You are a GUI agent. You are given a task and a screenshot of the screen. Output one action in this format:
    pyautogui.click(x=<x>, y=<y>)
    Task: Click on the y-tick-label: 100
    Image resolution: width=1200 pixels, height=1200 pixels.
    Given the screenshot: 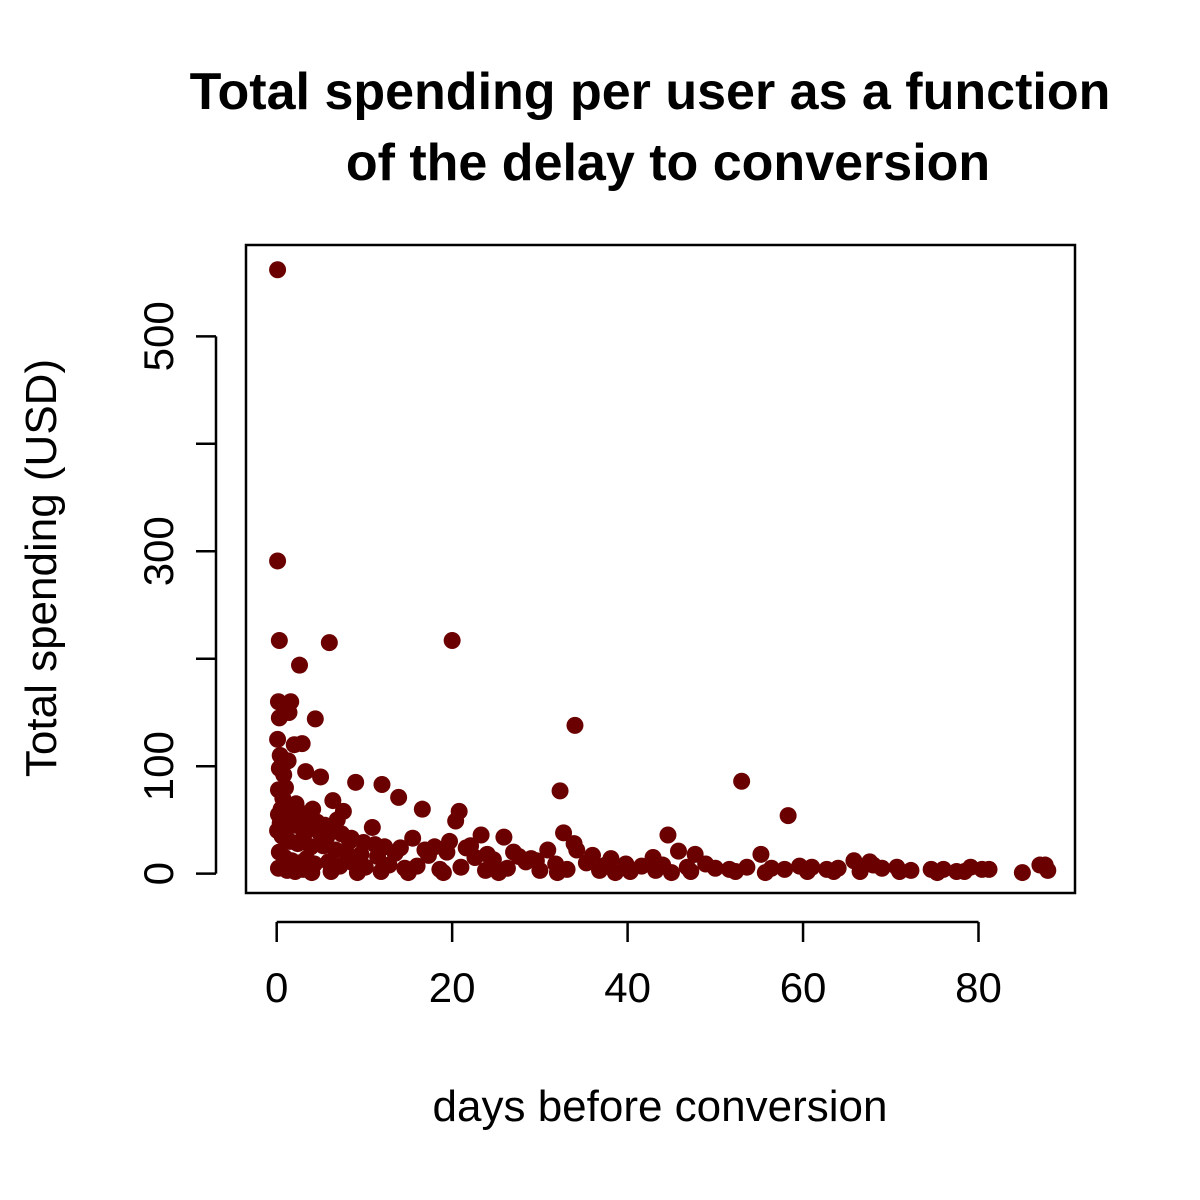 What is the action you would take?
    pyautogui.click(x=158, y=766)
    